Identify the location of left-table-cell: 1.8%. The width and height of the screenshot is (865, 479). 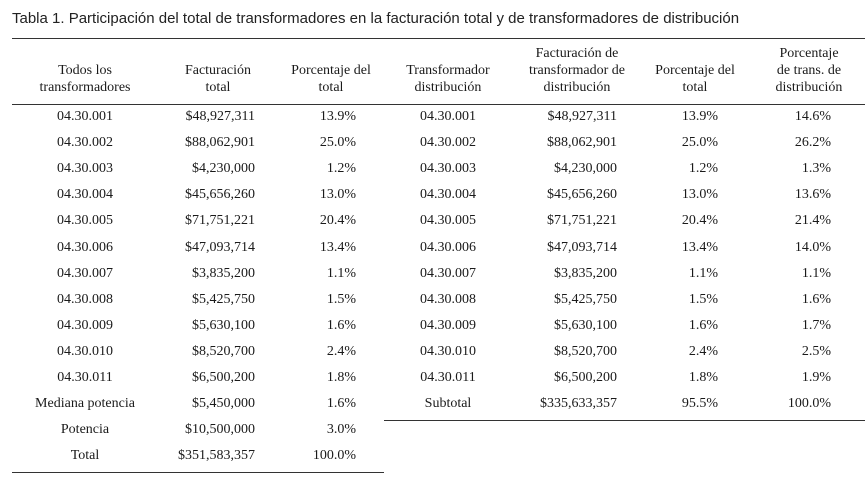
(341, 377).